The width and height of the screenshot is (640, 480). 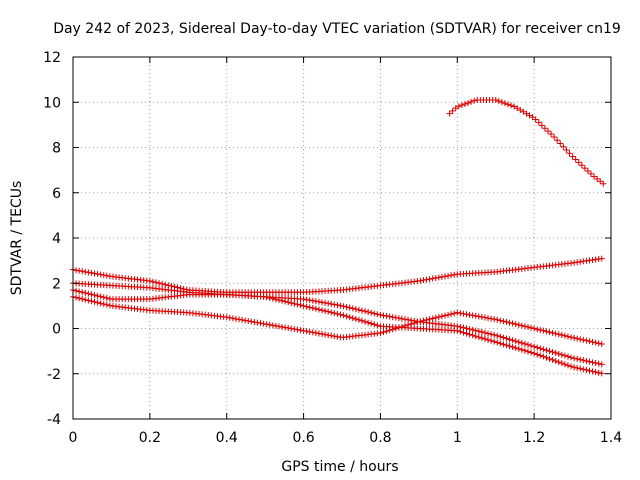 What do you see at coordinates (56, 330) in the screenshot?
I see `y-tick-label: 0` at bounding box center [56, 330].